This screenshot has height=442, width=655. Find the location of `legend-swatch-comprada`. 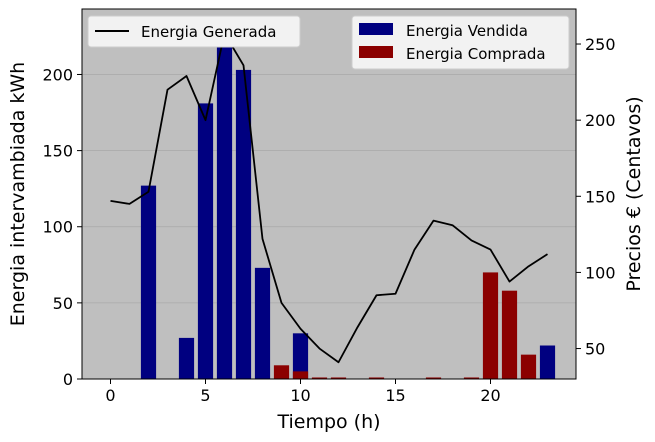

legend-swatch-comprada is located at coordinates (376, 52).